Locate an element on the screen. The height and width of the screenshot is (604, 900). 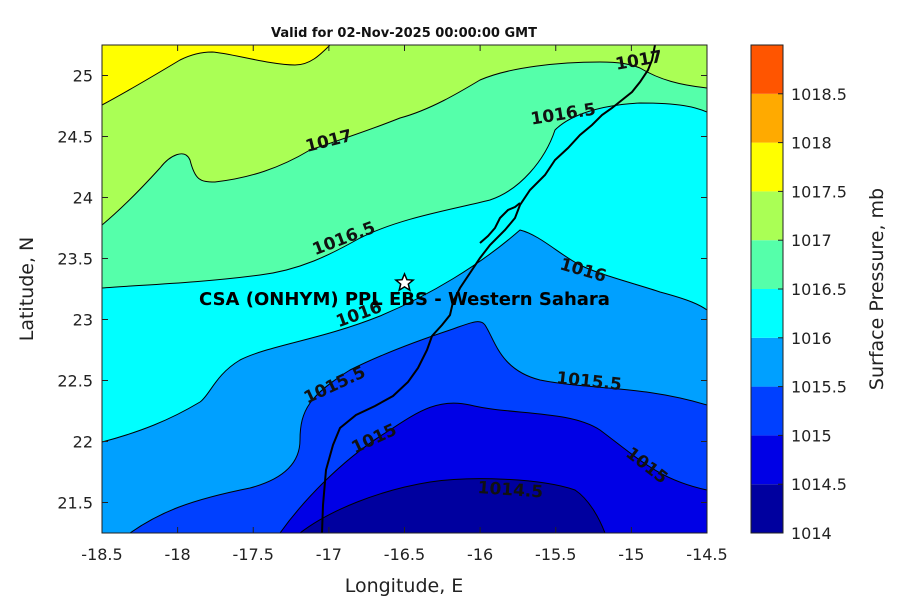
colorbar-tick-label: 1016 is located at coordinates (811, 338).